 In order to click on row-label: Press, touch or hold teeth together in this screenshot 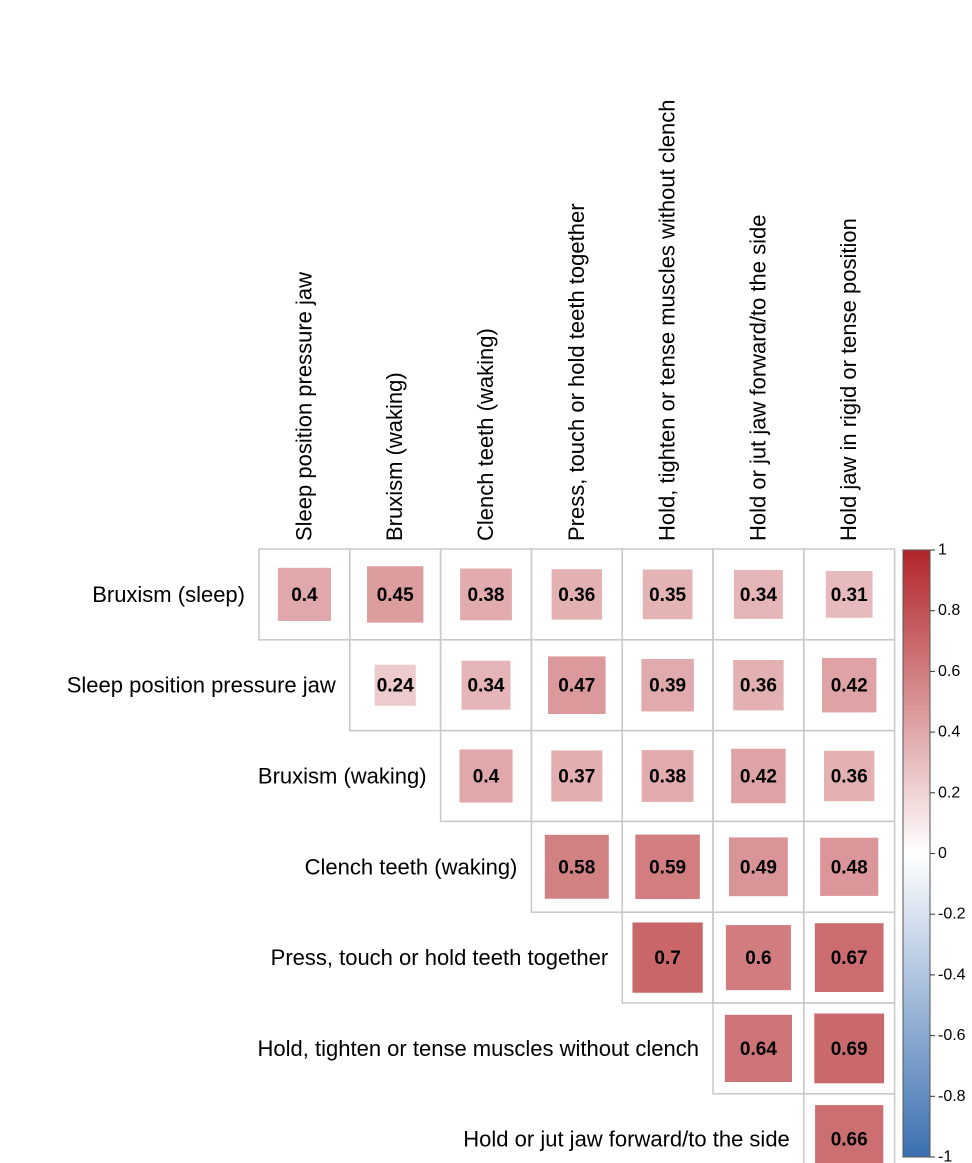, I will do `click(440, 957)`.